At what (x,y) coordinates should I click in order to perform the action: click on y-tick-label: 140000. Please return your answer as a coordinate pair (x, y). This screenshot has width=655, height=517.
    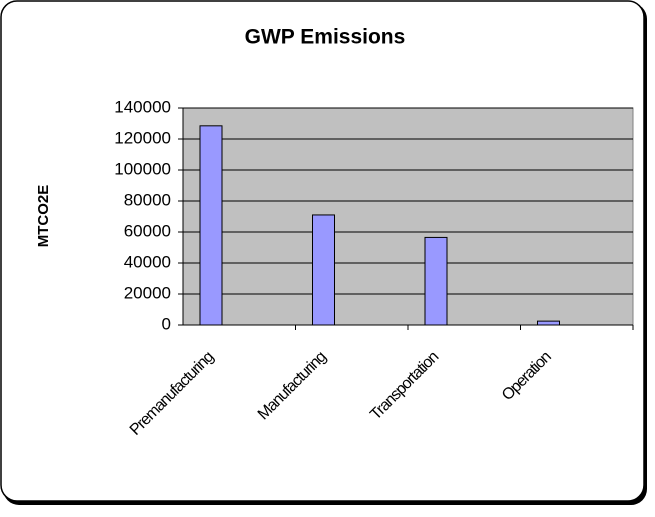
    Looking at the image, I should click on (142, 106).